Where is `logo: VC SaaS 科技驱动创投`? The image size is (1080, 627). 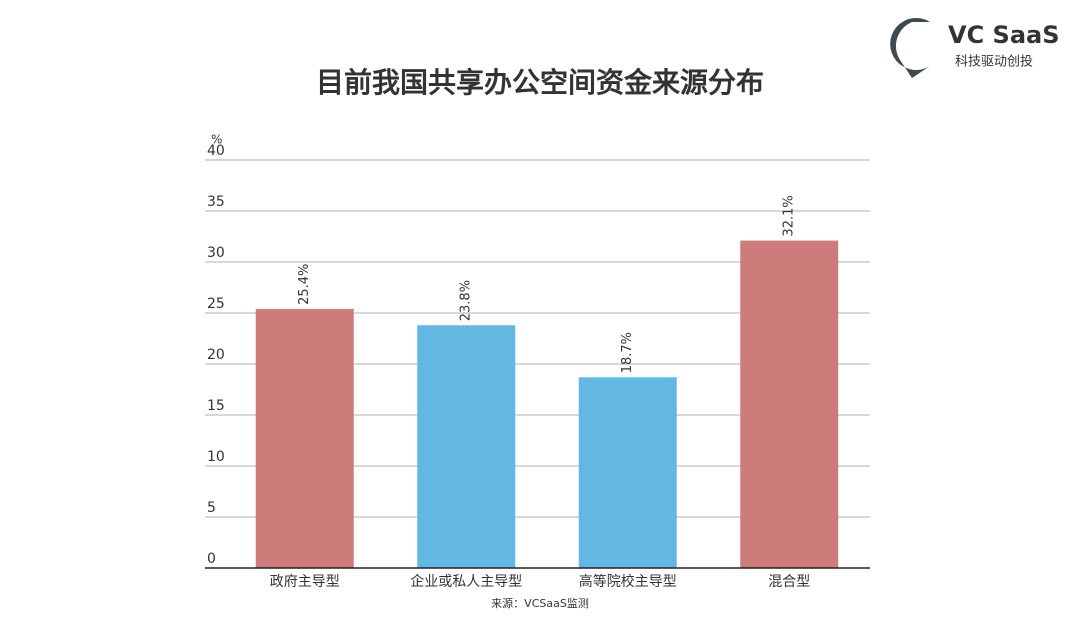 logo: VC SaaS 科技驱动创投 is located at coordinates (975, 48).